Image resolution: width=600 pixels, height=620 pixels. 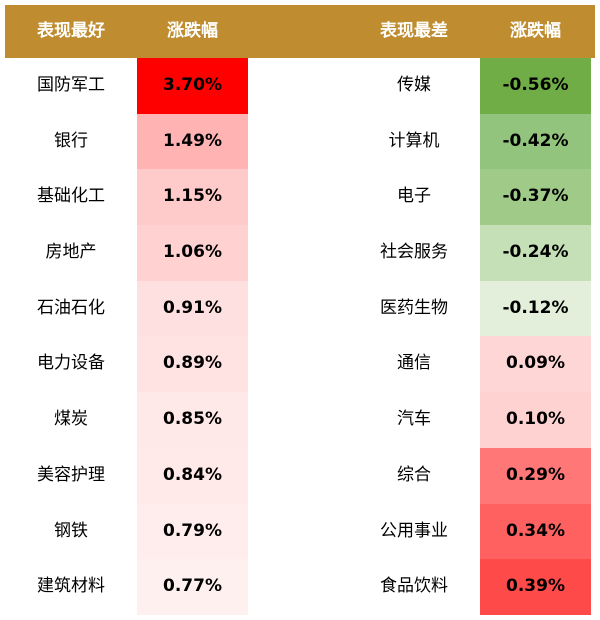 I want to click on worst-industry-change: -0.42%, so click(x=535, y=141).